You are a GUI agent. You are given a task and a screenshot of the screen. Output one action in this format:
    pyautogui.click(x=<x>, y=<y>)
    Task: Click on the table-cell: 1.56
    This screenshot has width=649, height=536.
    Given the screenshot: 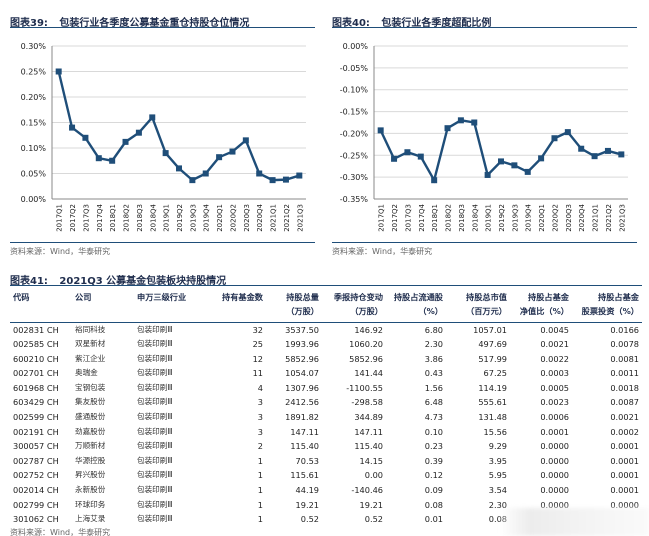 What is the action you would take?
    pyautogui.click(x=433, y=387)
    